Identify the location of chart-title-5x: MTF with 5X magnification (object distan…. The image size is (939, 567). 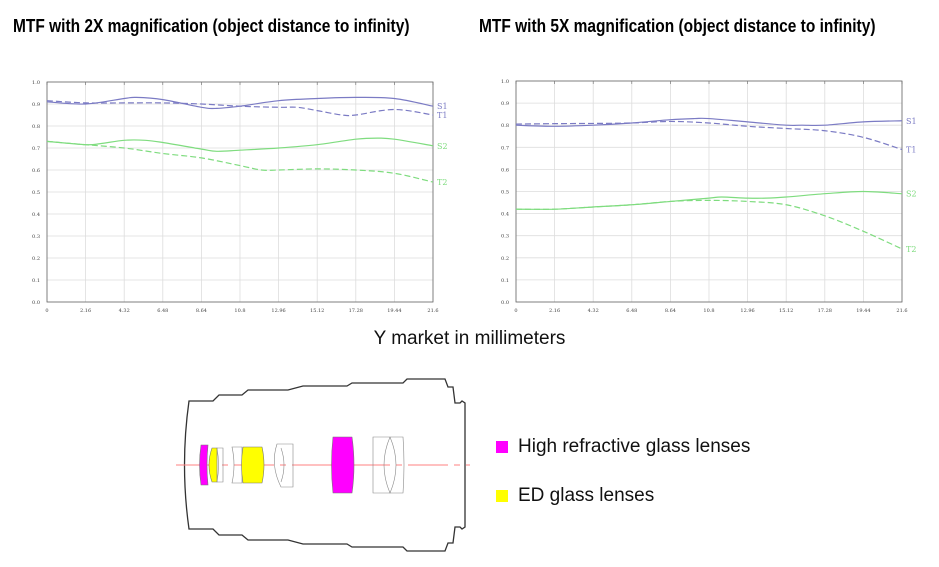
(677, 26).